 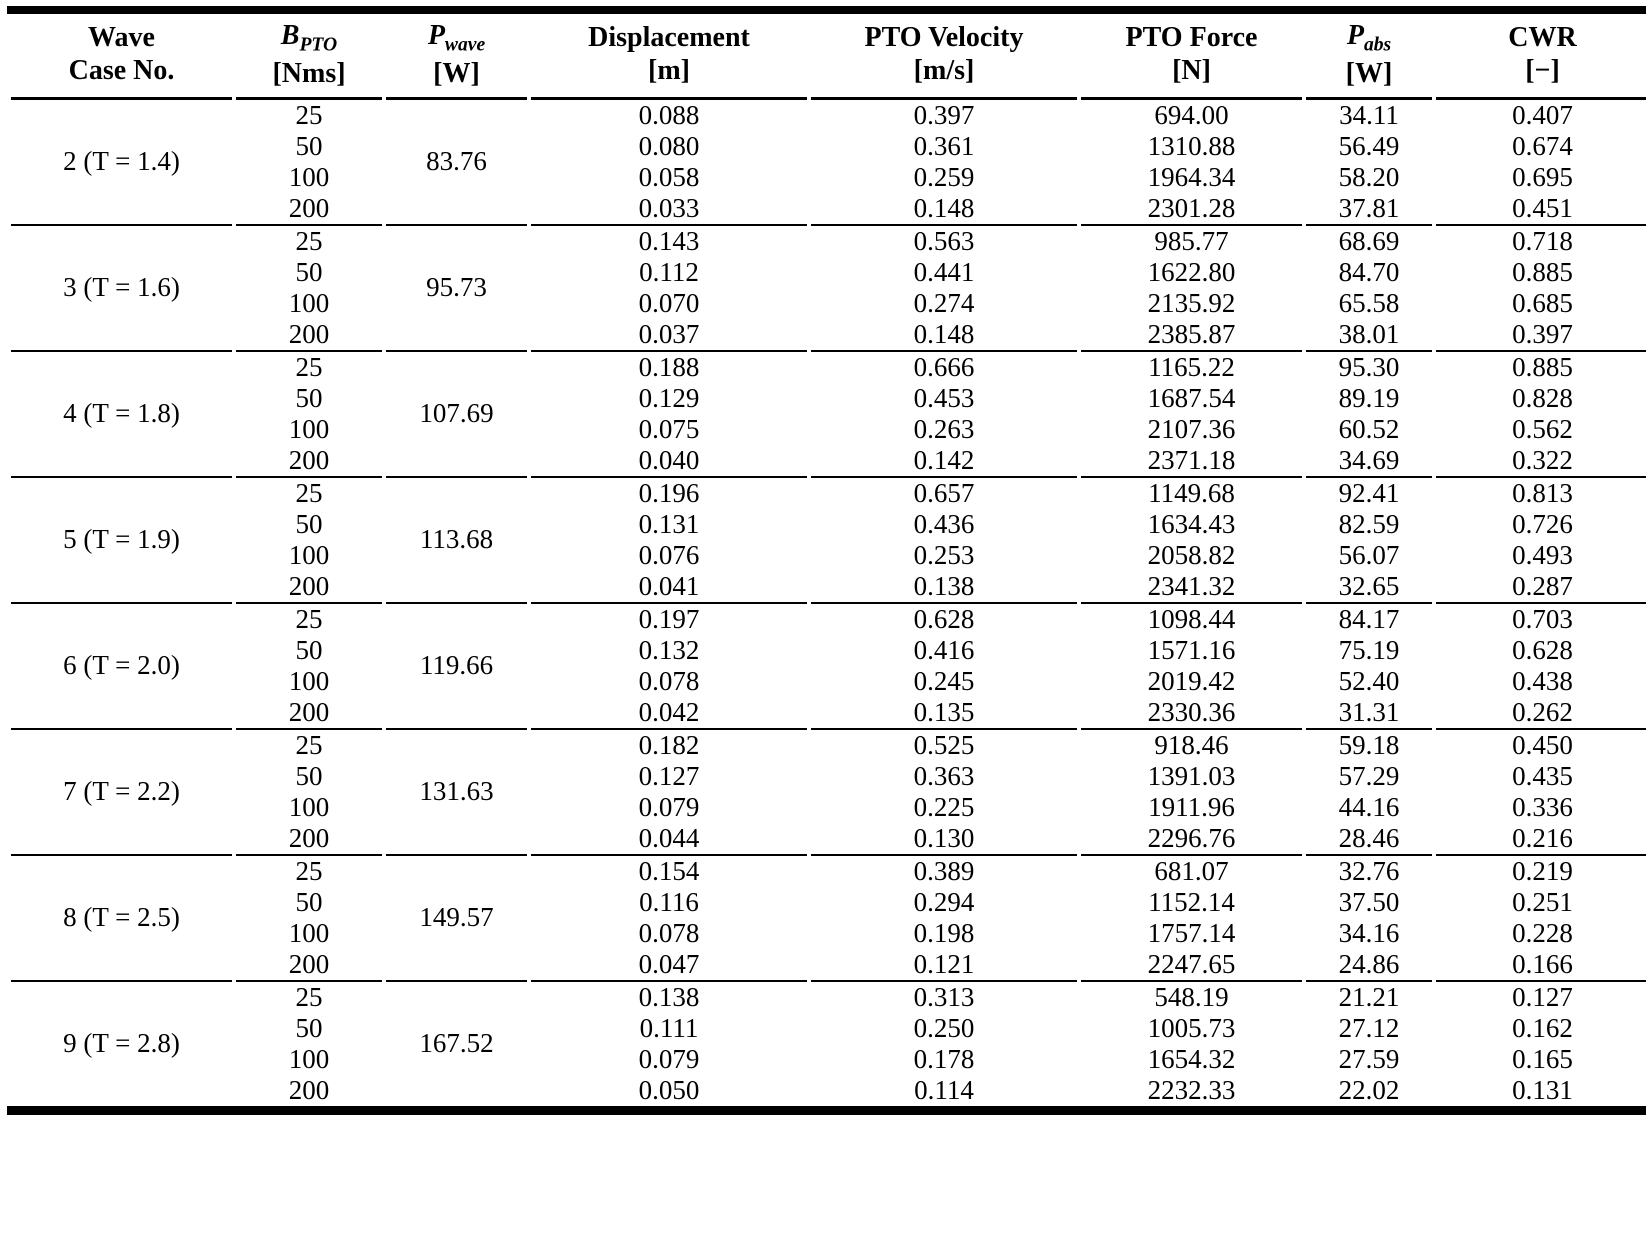 What do you see at coordinates (1542, 806) in the screenshot?
I see `cwr-cell: 0.336` at bounding box center [1542, 806].